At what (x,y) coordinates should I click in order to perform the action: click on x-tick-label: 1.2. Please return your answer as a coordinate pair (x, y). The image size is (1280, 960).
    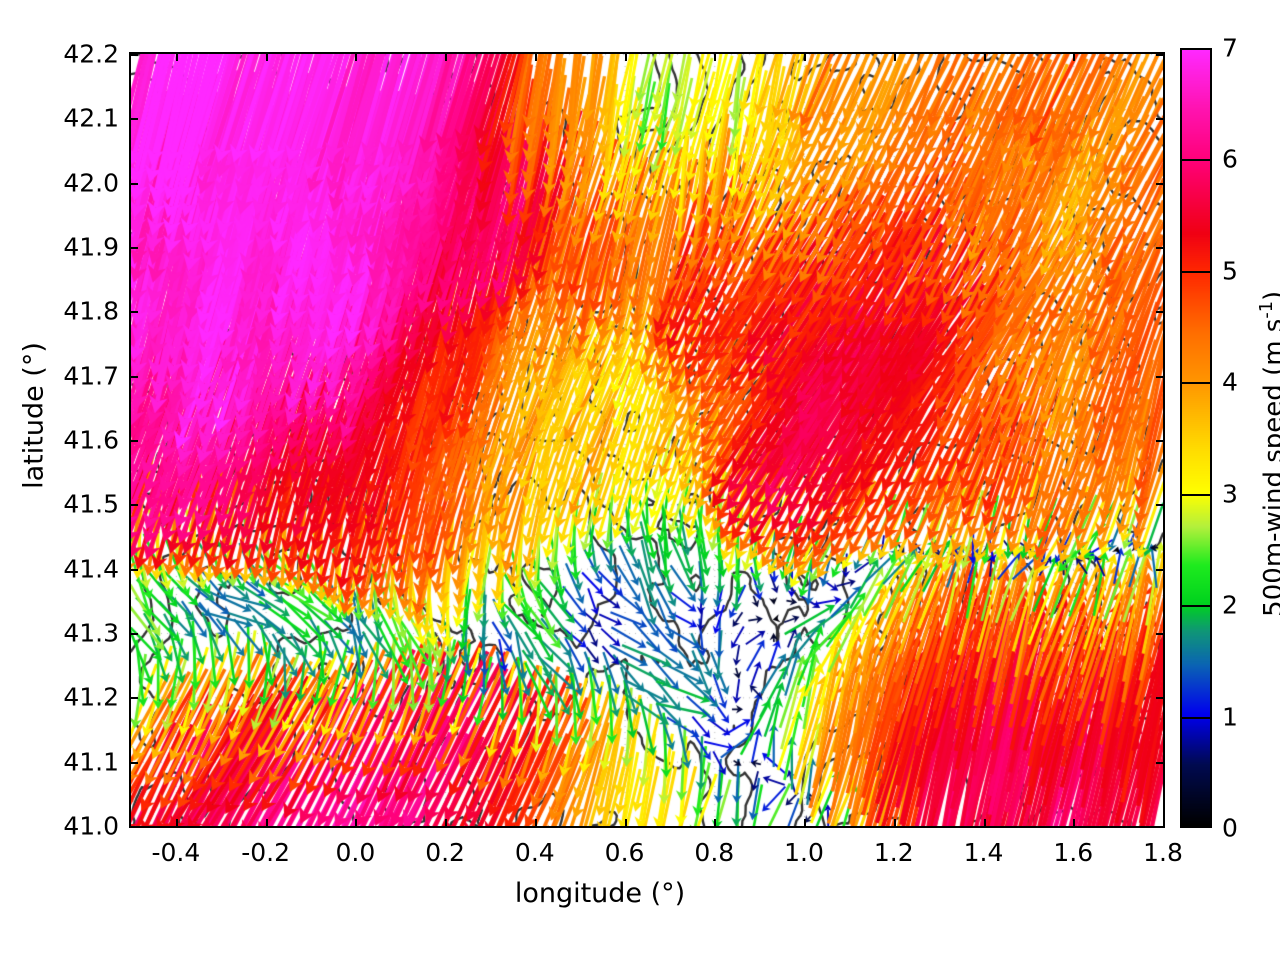
    Looking at the image, I should click on (893, 852).